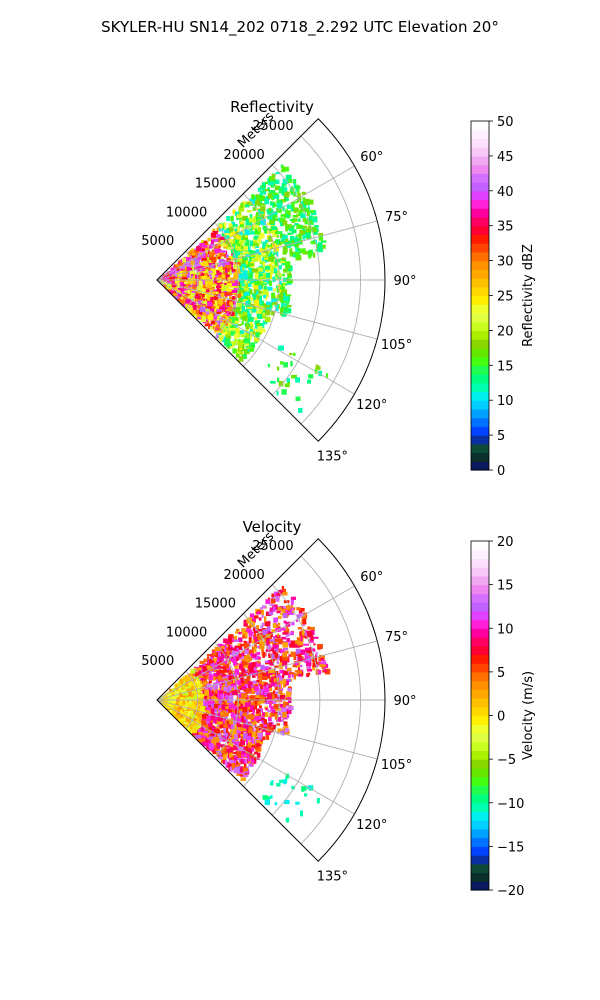  Describe the element at coordinates (501, 471) in the screenshot. I see `colorbar-tick-label: 0` at that location.